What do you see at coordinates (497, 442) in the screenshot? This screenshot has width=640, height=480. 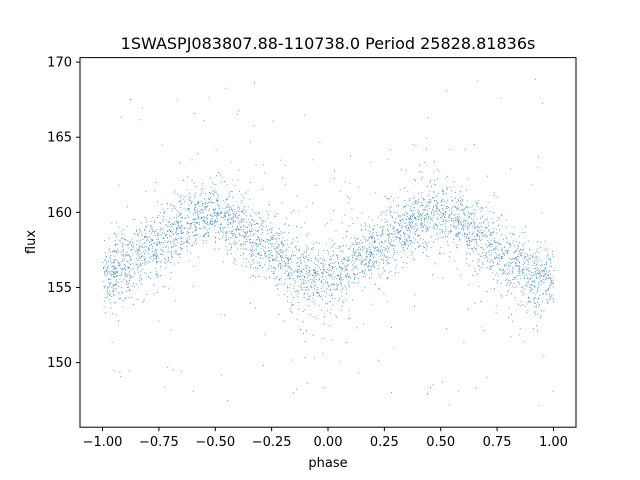 I see `x-tick-label: 0.75` at bounding box center [497, 442].